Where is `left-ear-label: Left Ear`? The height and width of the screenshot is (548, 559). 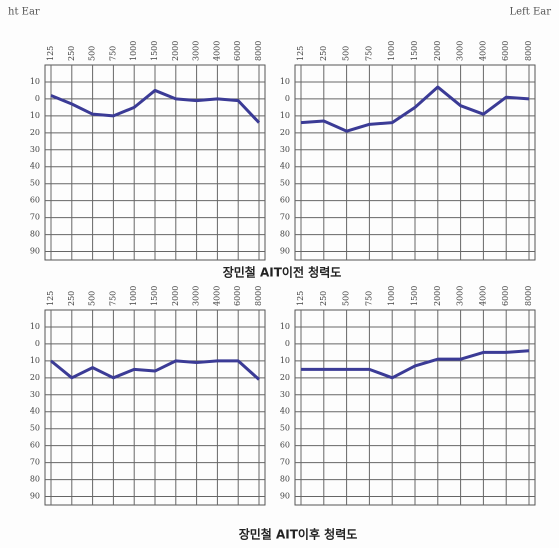
left-ear-label: Left Ear is located at coordinates (531, 12).